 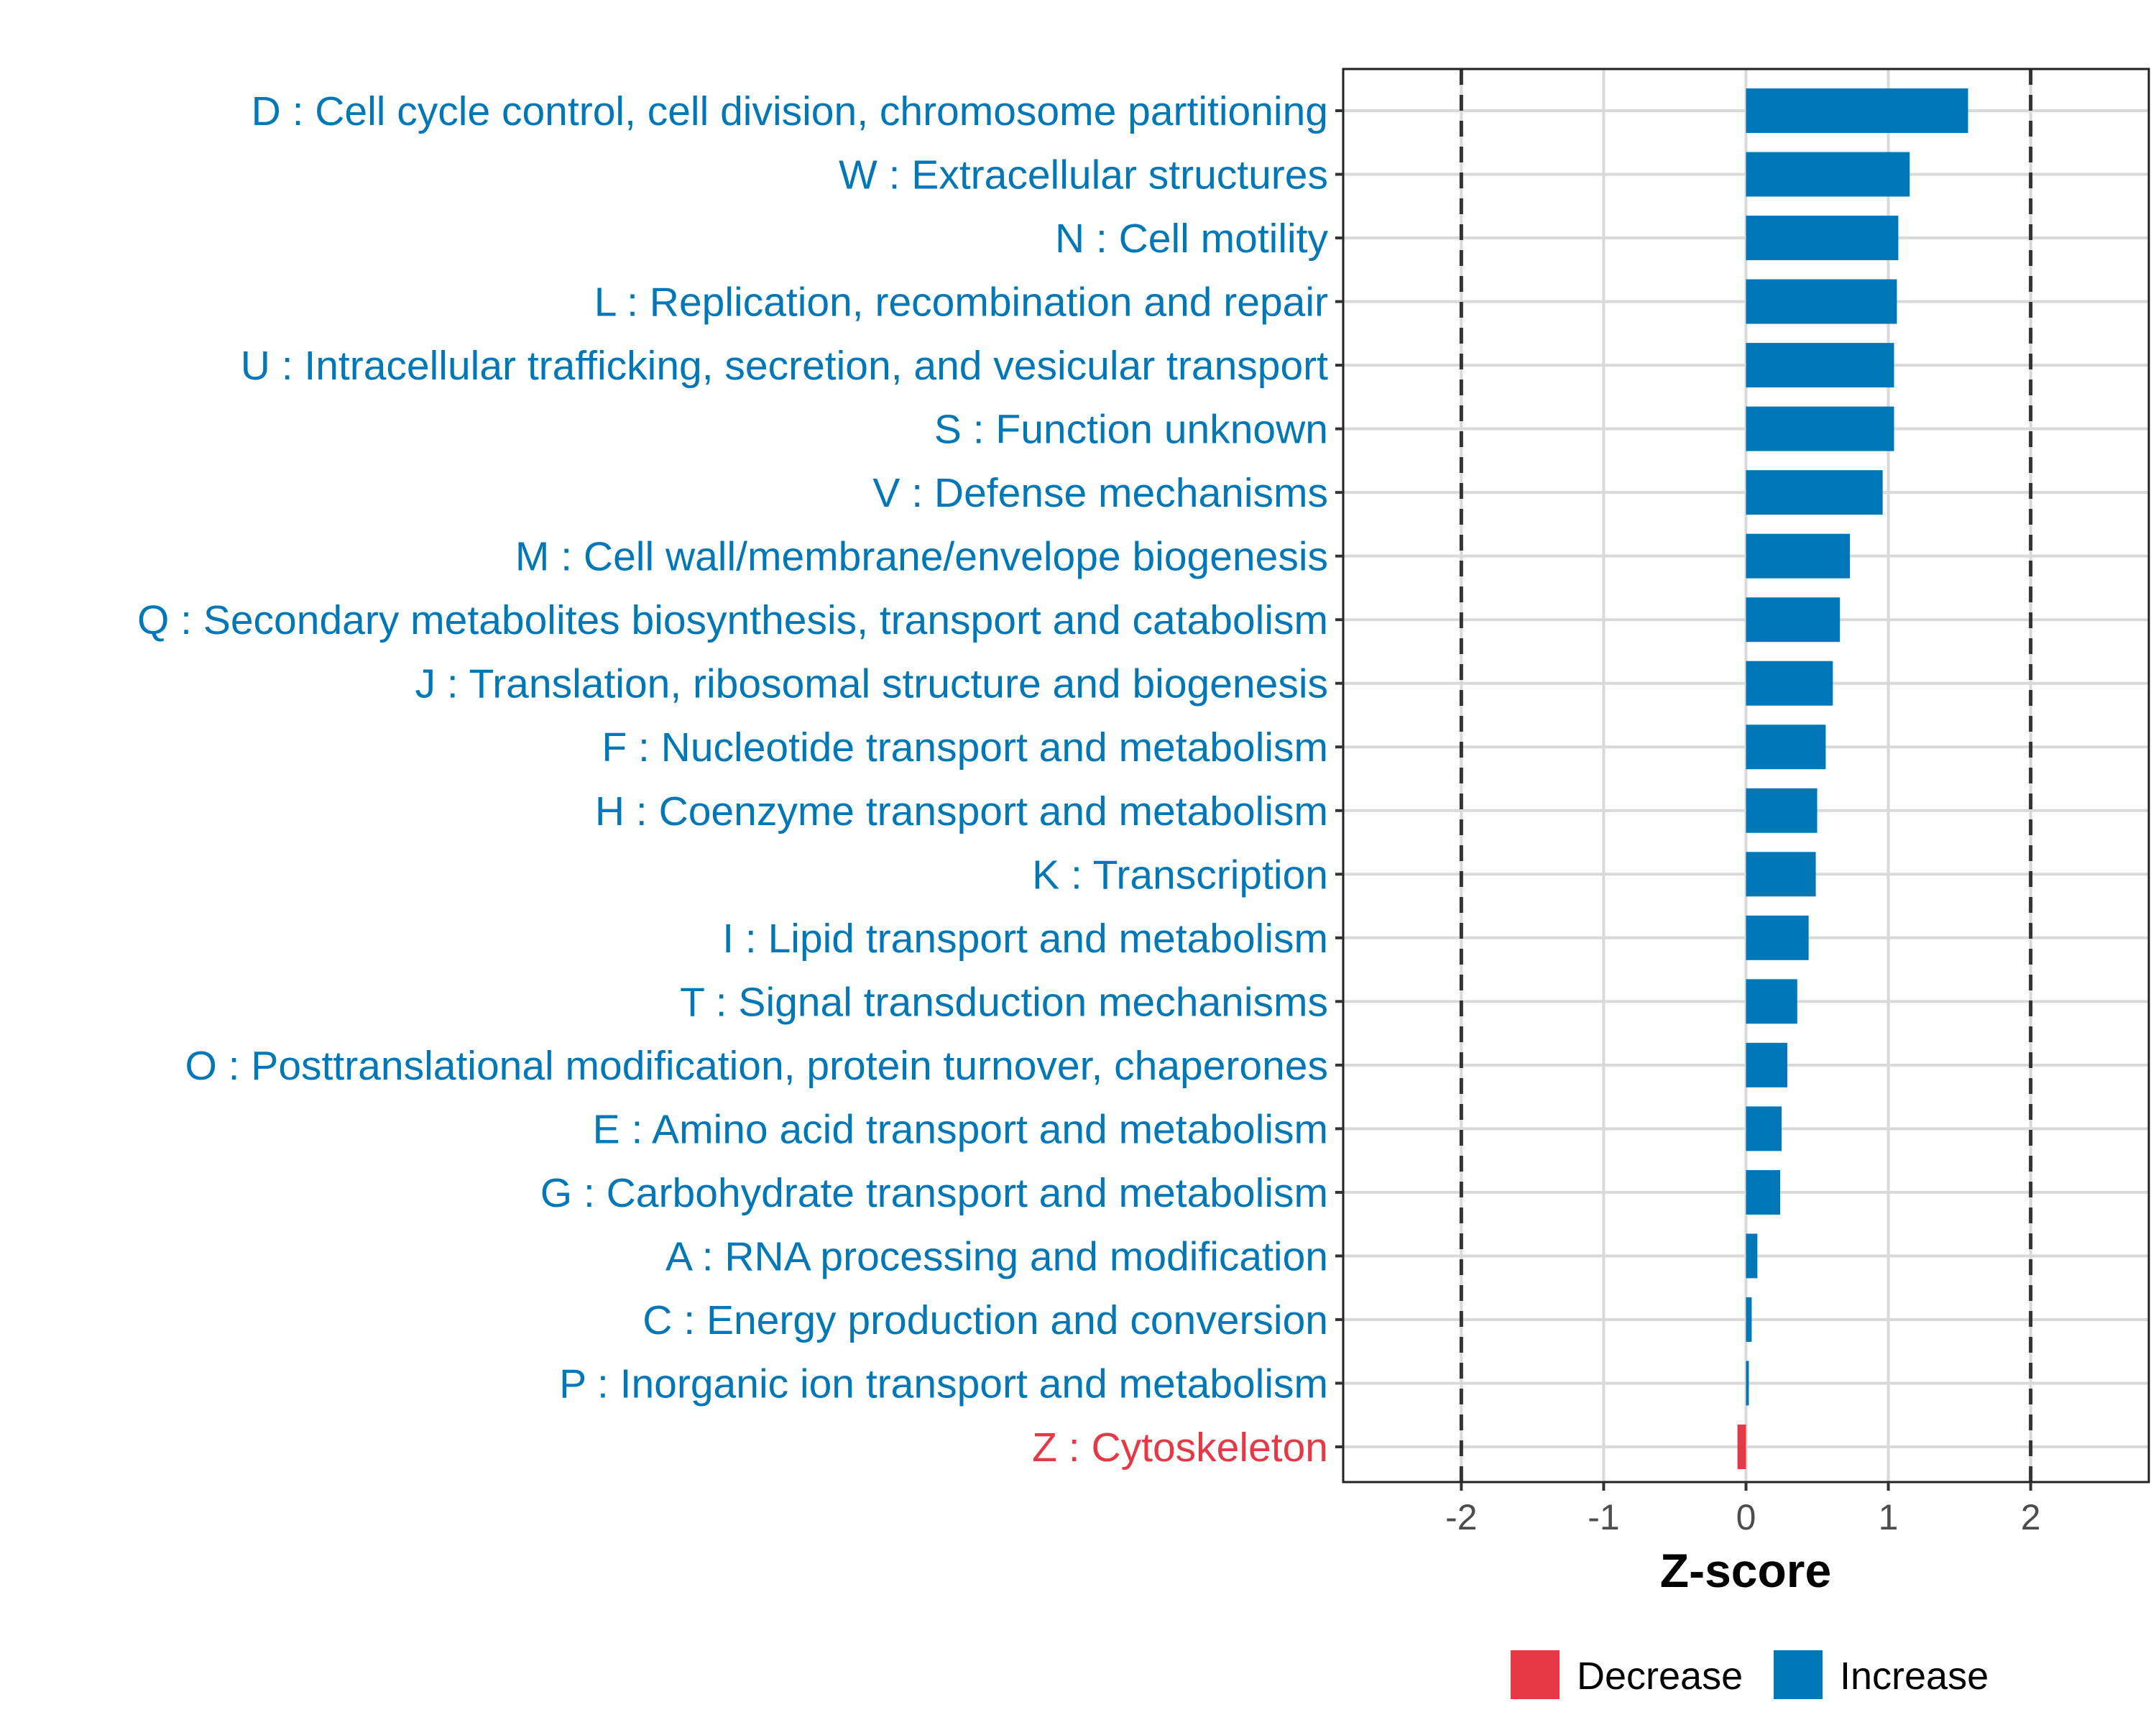 What do you see at coordinates (2031, 1517) in the screenshot?
I see `x-tick-label: 2` at bounding box center [2031, 1517].